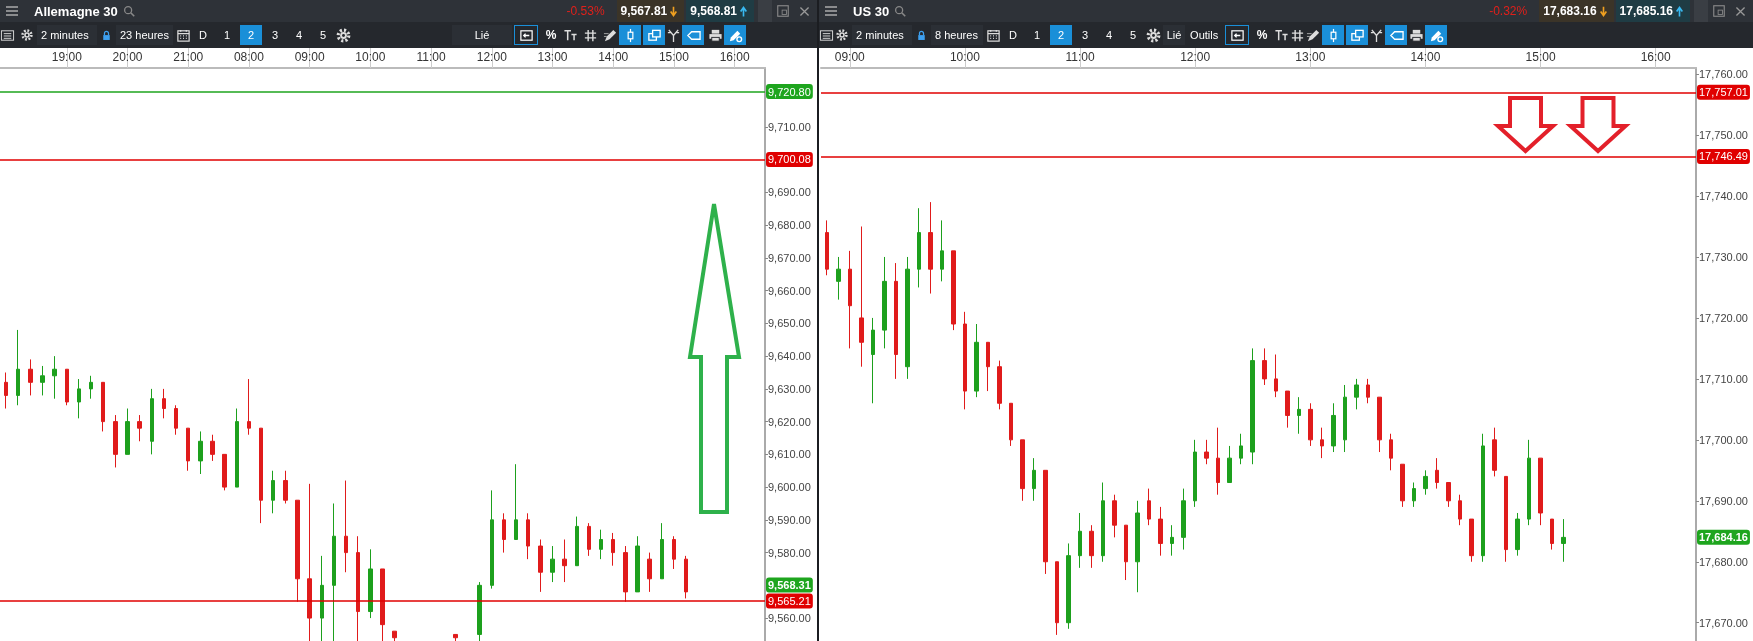 This screenshot has height=641, width=1753. Describe the element at coordinates (882, 35) in the screenshot. I see `text: 2 minutes` at that location.